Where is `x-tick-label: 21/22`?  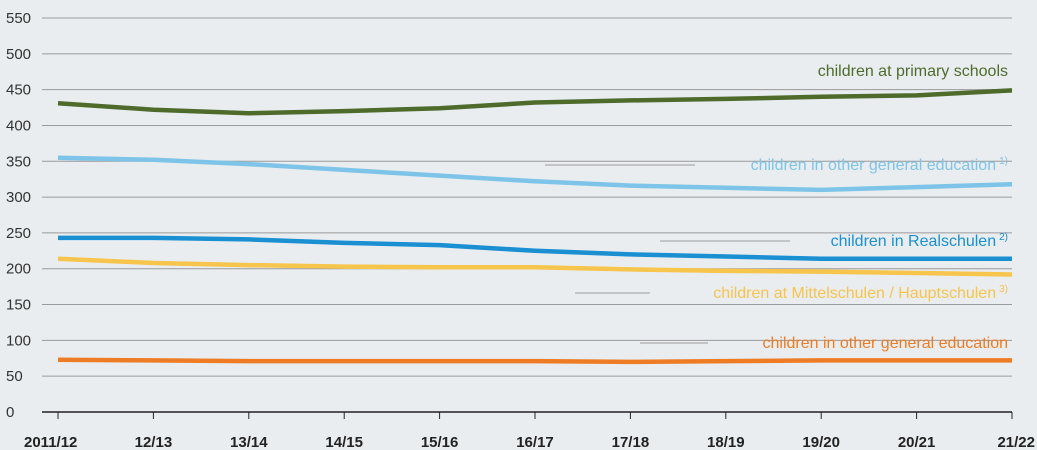
x-tick-label: 21/22 is located at coordinates (1016, 442).